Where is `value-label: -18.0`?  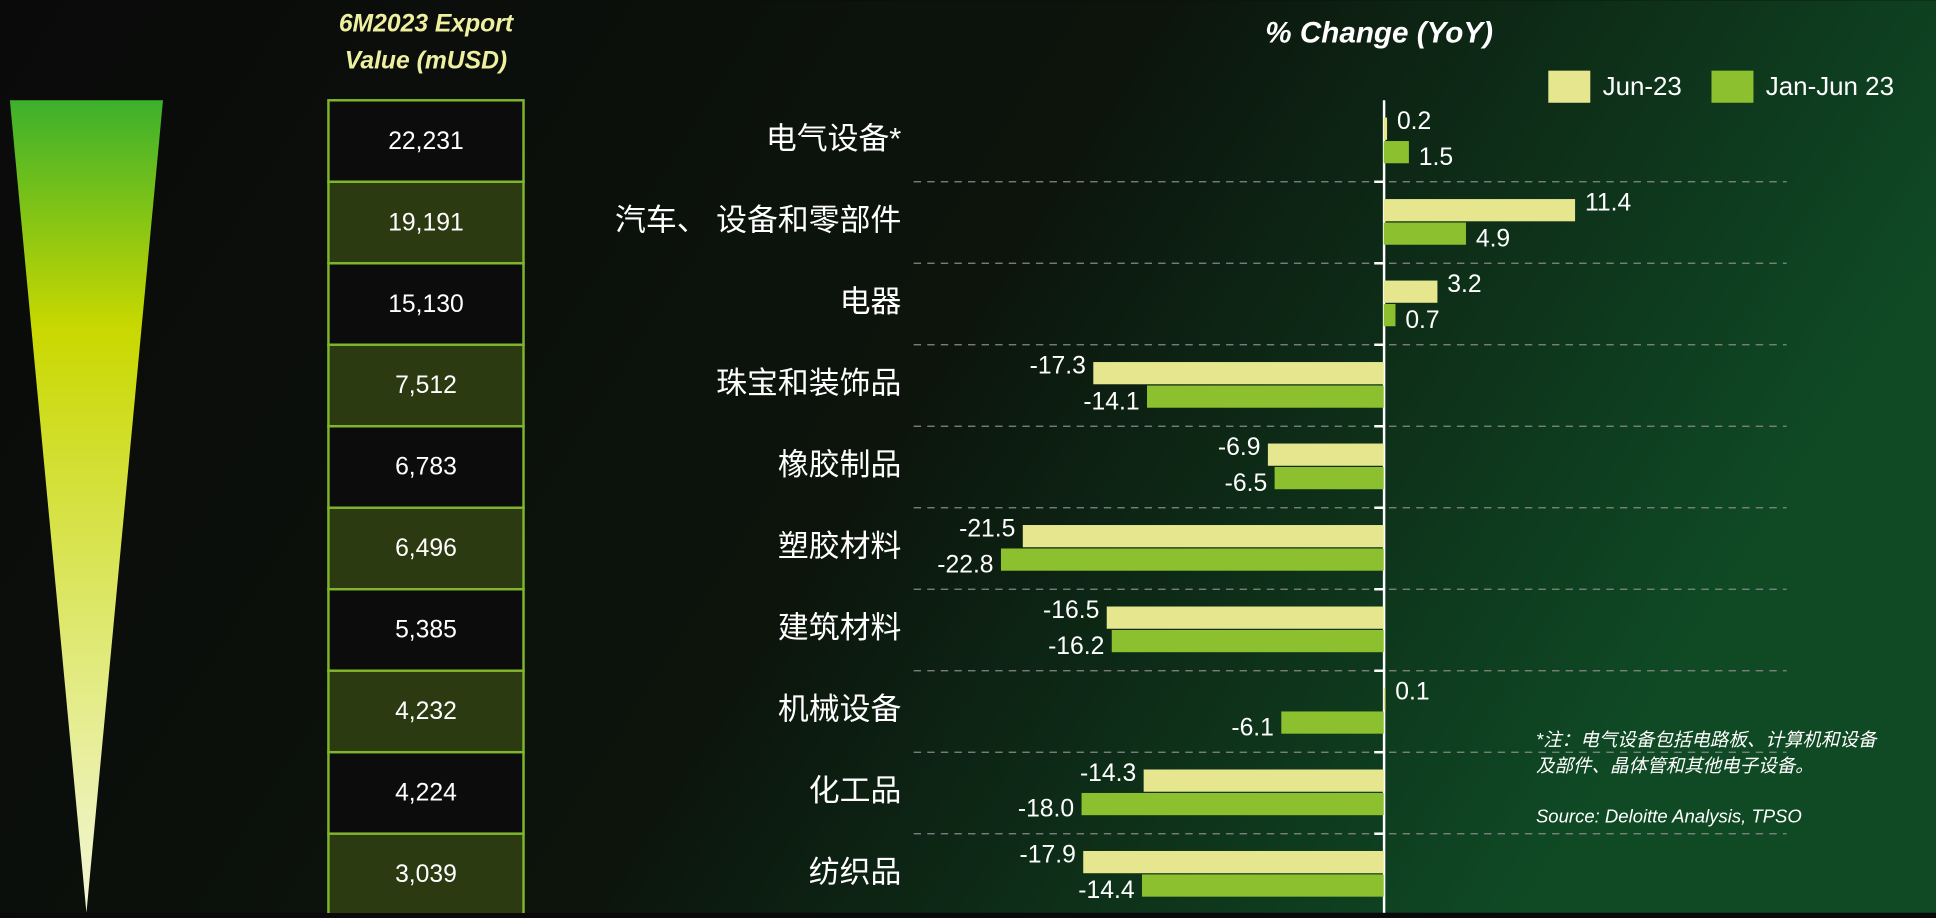
value-label: -18.0 is located at coordinates (1046, 809).